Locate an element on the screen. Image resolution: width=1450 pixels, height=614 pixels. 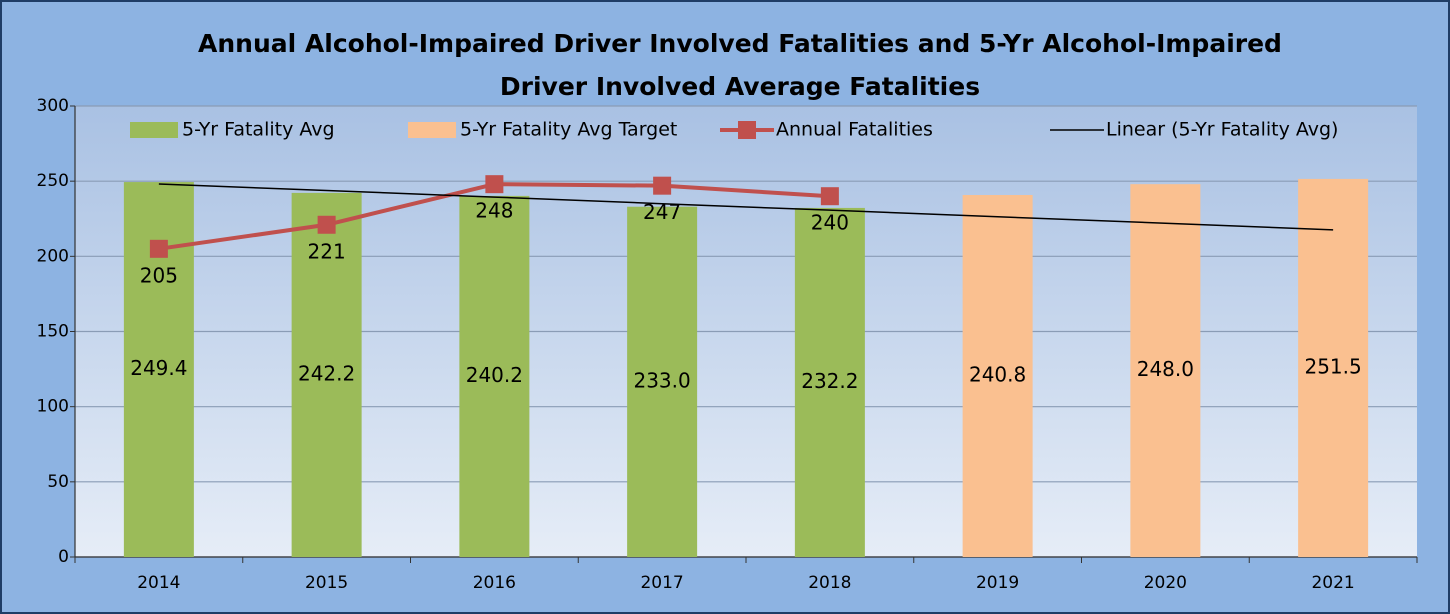
data-label: 240 is located at coordinates (830, 223).